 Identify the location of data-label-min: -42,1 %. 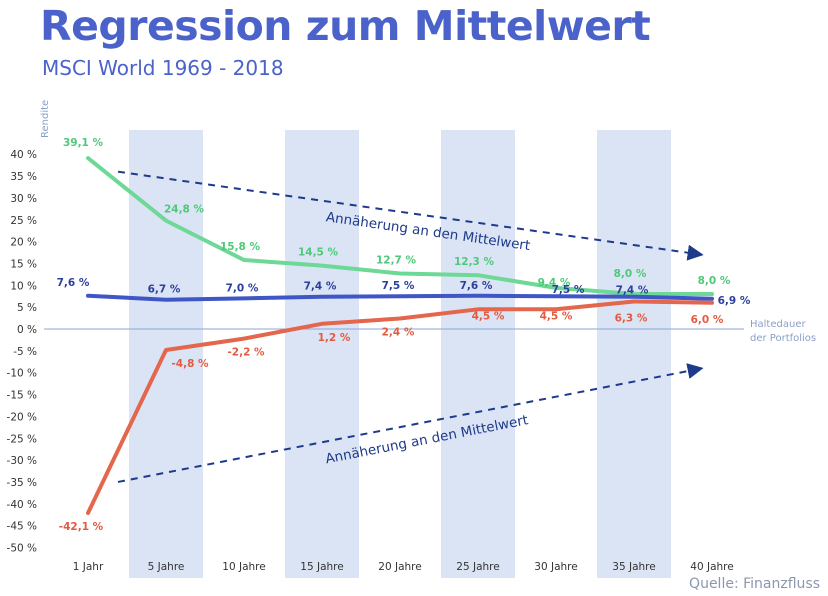
(81, 527).